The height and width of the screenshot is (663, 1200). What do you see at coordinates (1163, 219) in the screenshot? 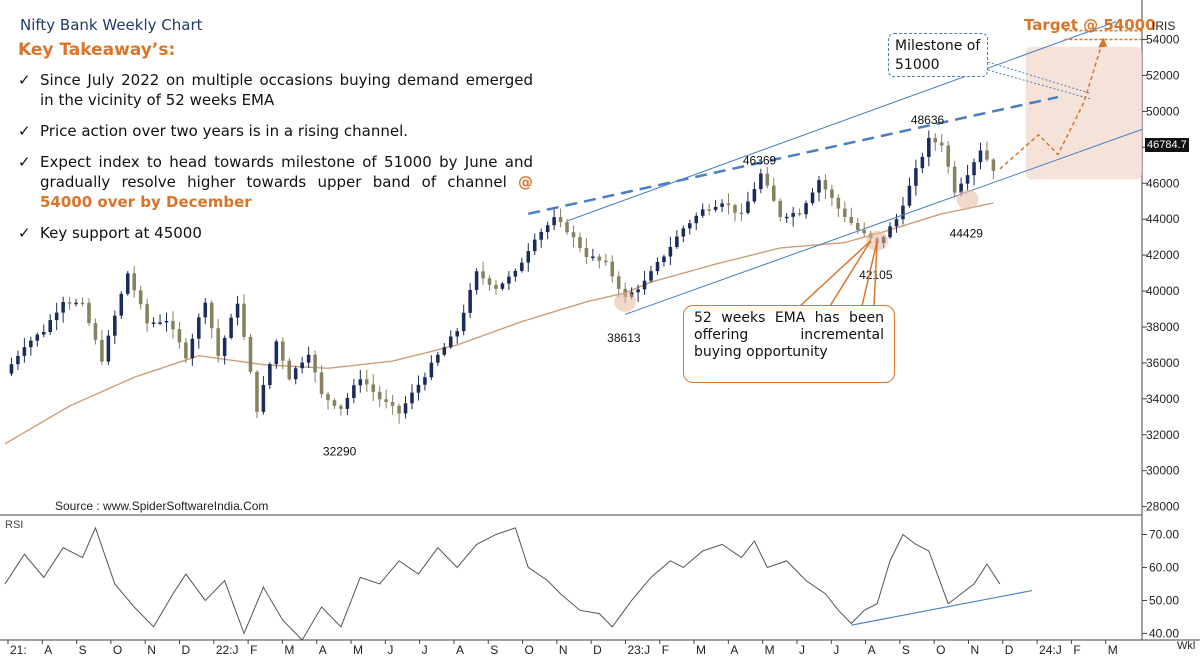
I see `y-tick-label: 44000` at bounding box center [1163, 219].